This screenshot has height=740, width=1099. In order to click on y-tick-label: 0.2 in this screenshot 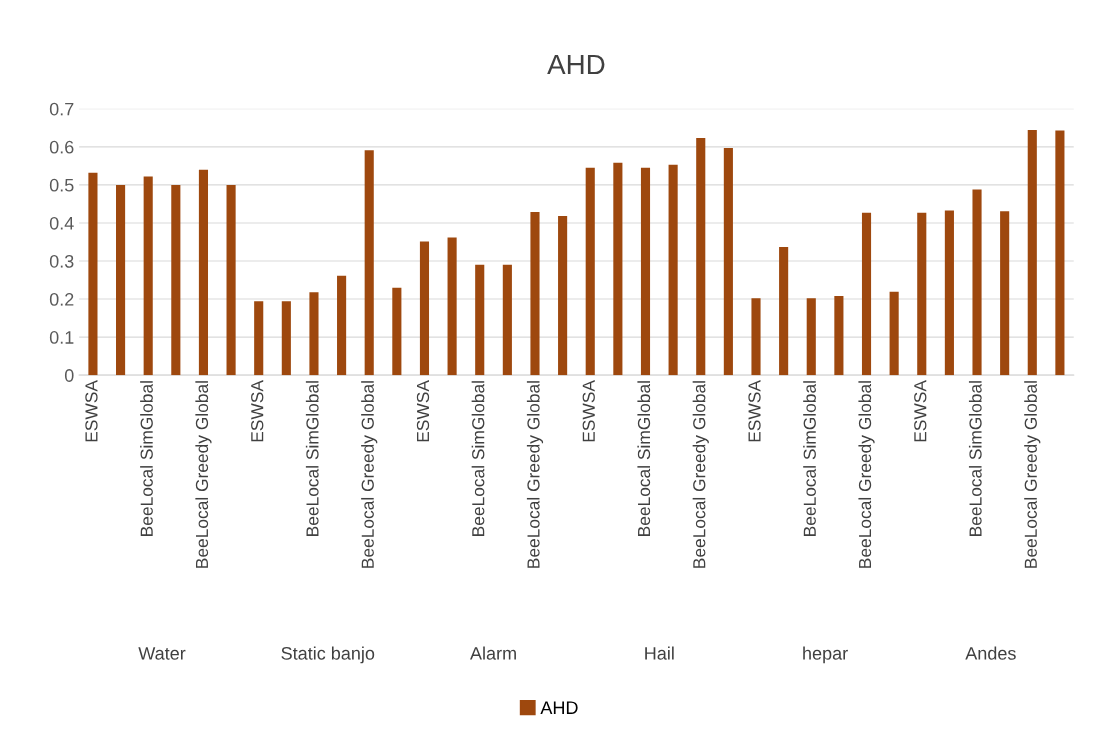, I will do `click(61, 299)`.